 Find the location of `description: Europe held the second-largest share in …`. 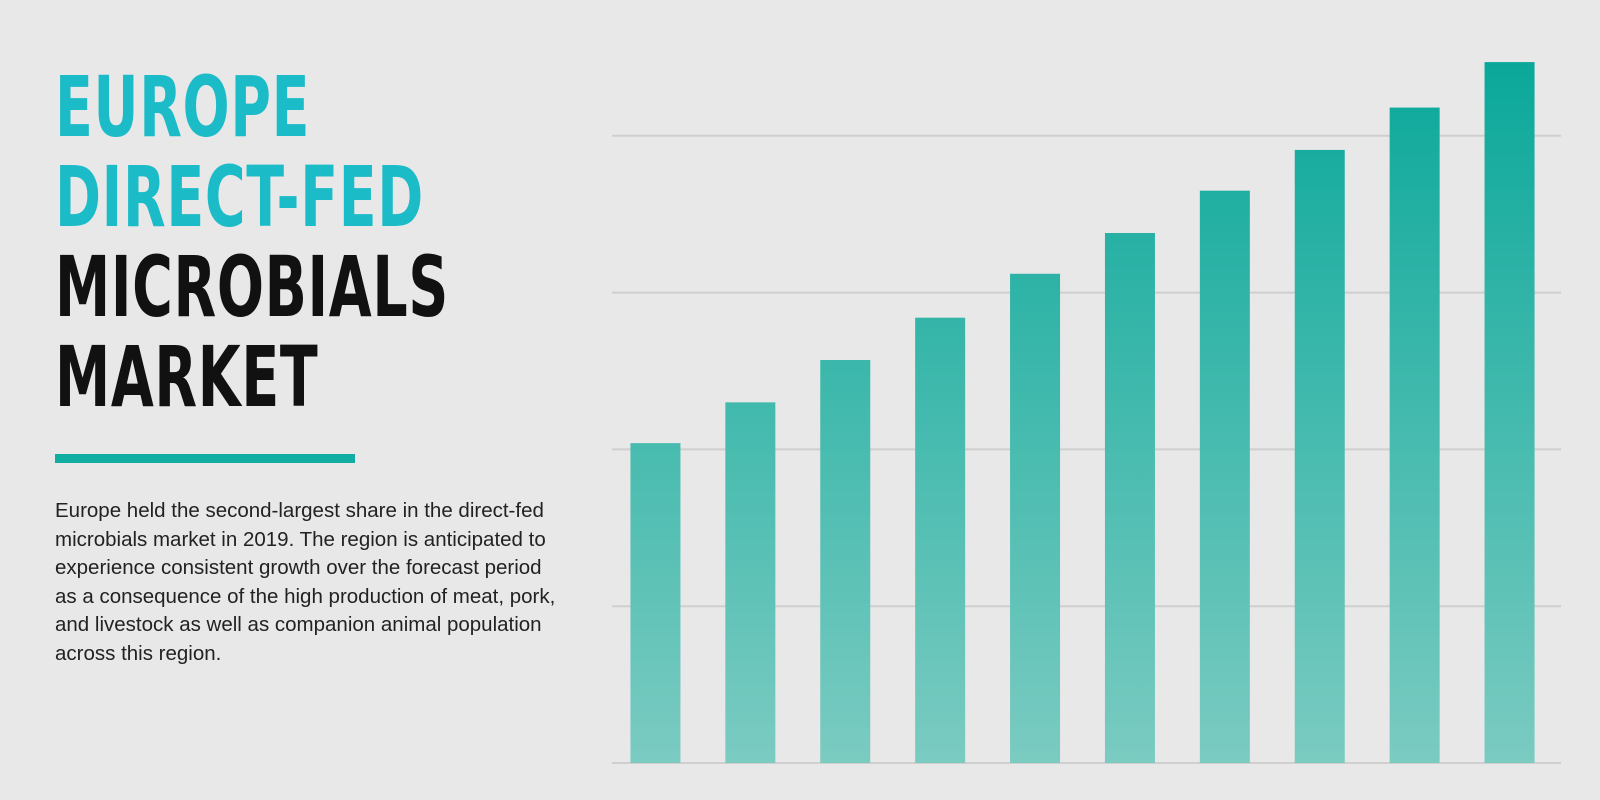

description: Europe held the second-largest share in … is located at coordinates (305, 582).